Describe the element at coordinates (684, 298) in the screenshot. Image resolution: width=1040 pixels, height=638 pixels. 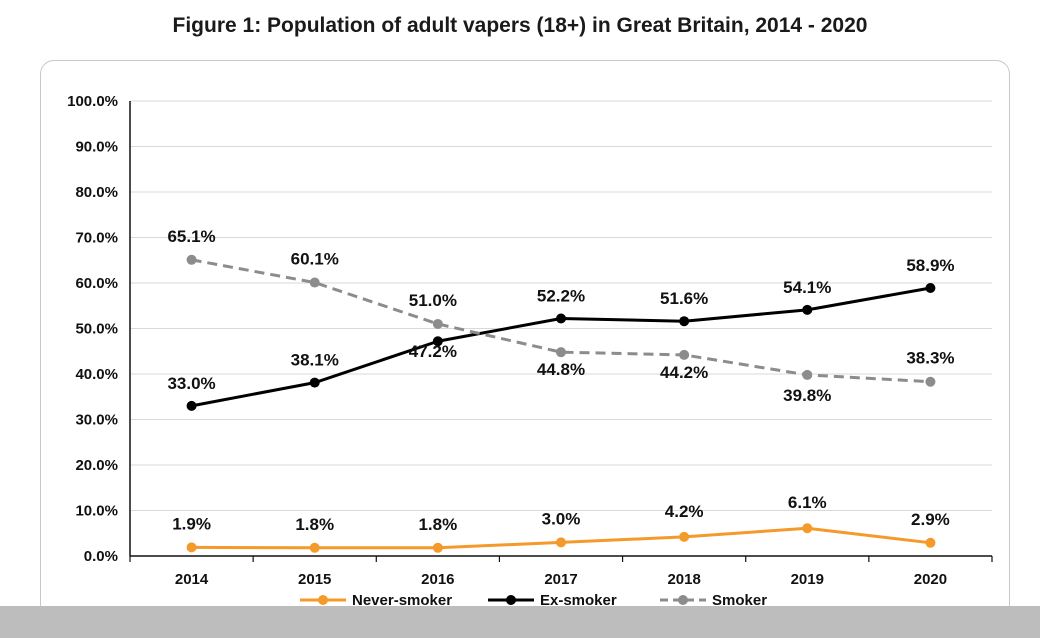
I see `data-label: 51.6%` at that location.